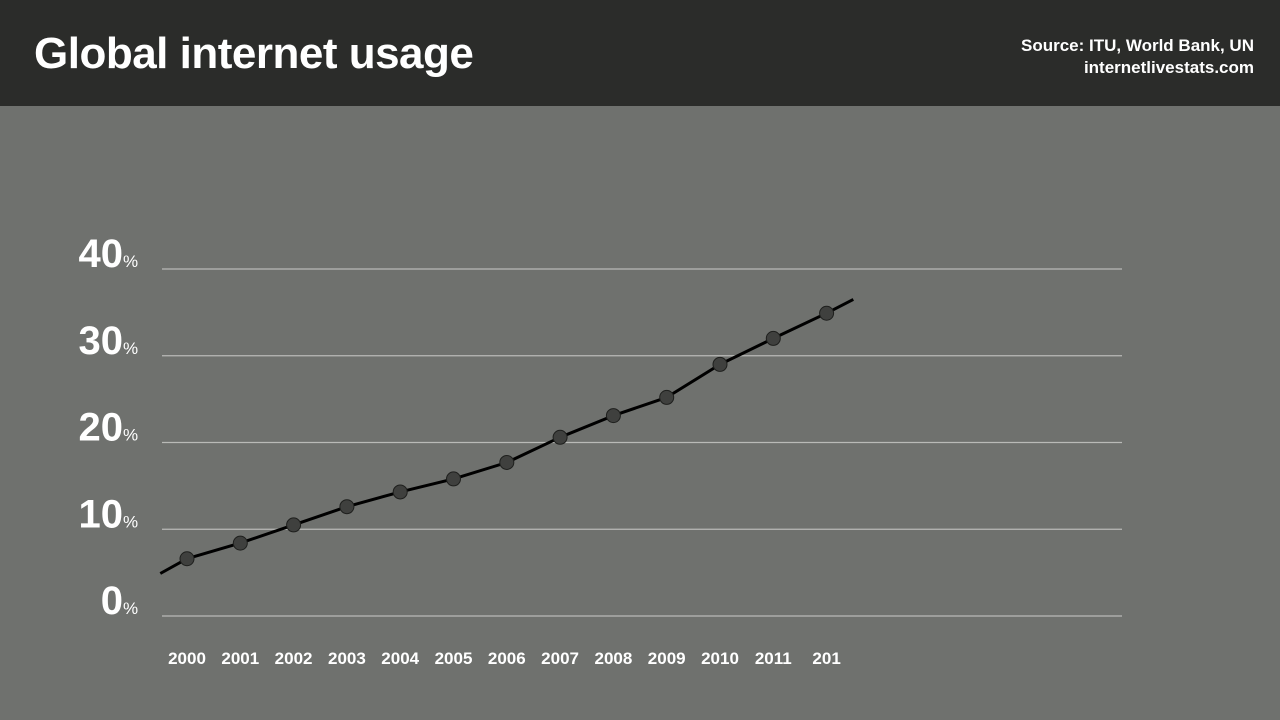 This screenshot has height=720, width=1280. I want to click on data-point-2003, so click(347, 507).